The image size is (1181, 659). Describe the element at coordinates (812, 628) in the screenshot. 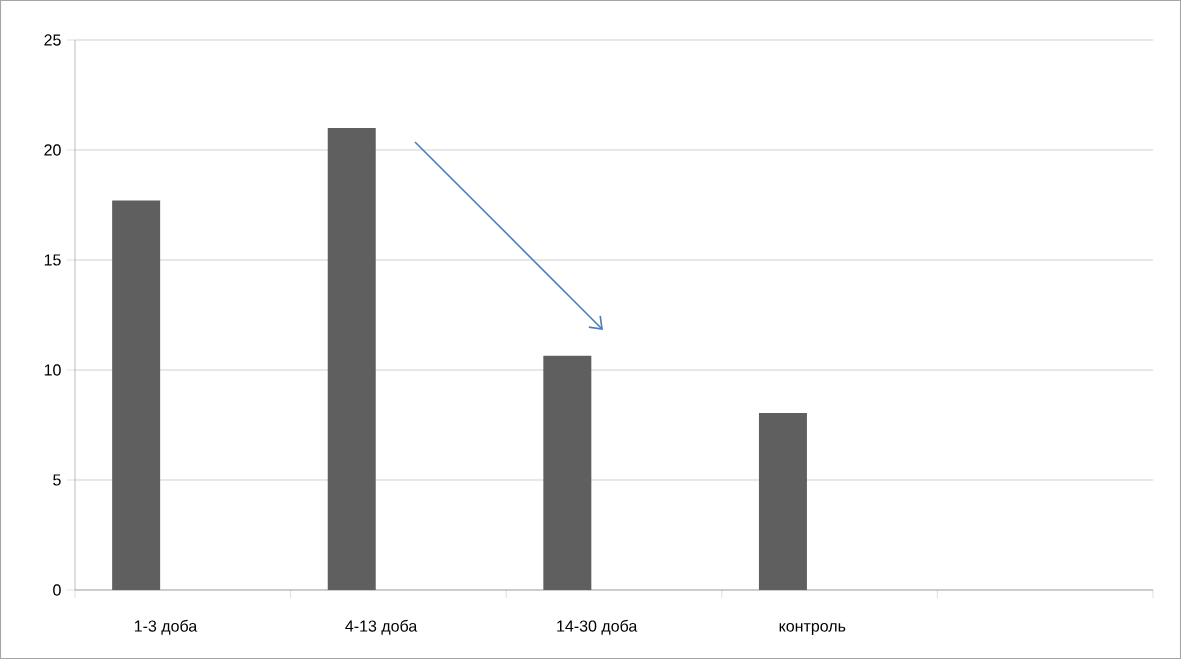

I see `x-tick-label: контроль` at that location.